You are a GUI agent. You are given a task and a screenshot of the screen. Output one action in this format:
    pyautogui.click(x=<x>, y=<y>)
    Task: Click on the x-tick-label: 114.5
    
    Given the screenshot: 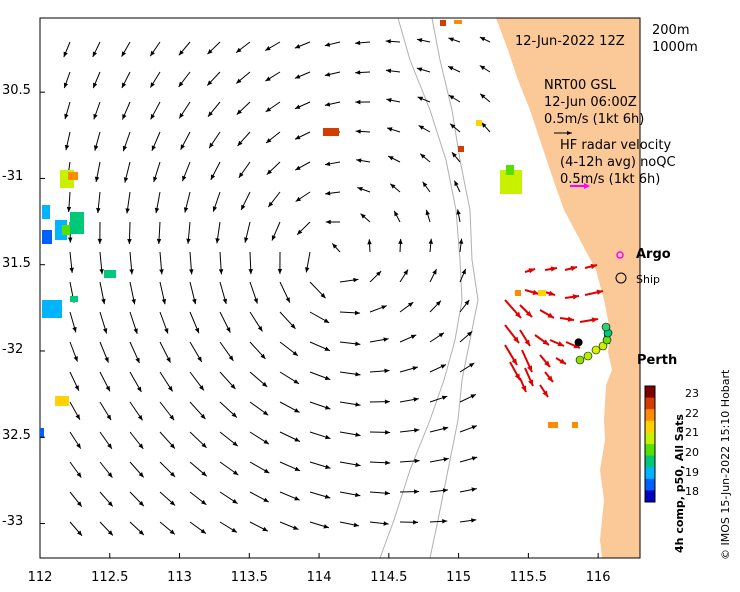 What is the action you would take?
    pyautogui.click(x=389, y=577)
    